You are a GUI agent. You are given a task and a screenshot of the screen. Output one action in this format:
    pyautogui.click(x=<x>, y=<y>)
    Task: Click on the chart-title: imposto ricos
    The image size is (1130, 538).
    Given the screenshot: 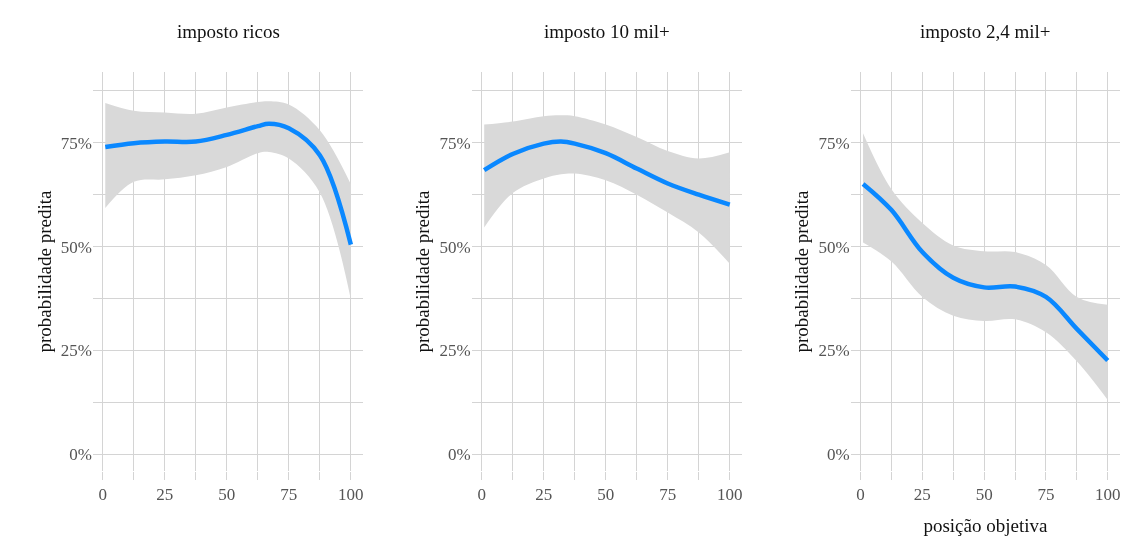 What is the action you would take?
    pyautogui.click(x=228, y=31)
    